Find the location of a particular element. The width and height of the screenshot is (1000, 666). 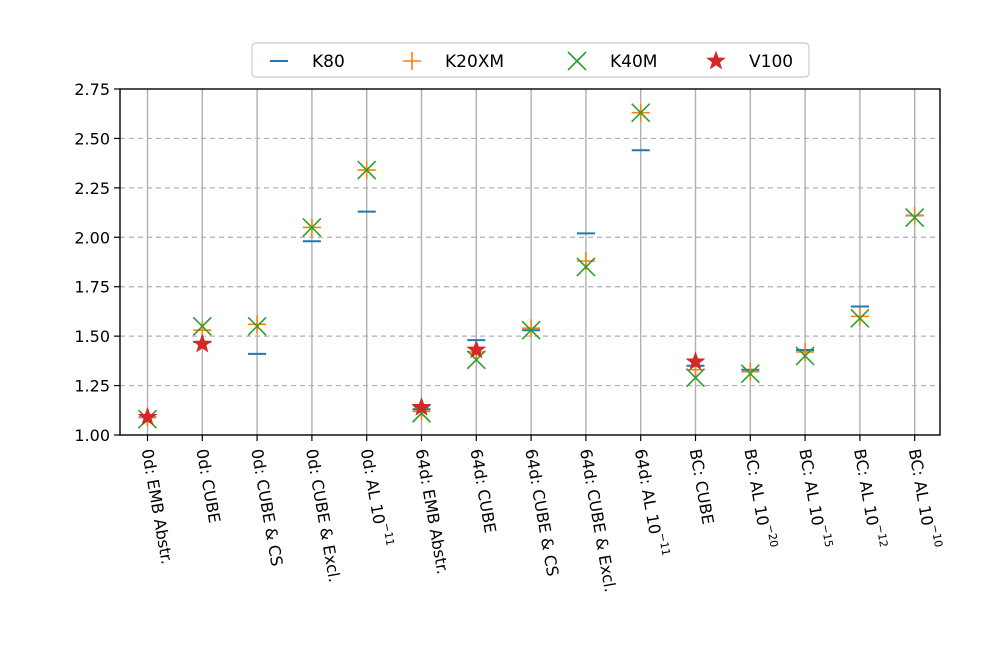

legend-label-K40M: K40M is located at coordinates (633, 62).